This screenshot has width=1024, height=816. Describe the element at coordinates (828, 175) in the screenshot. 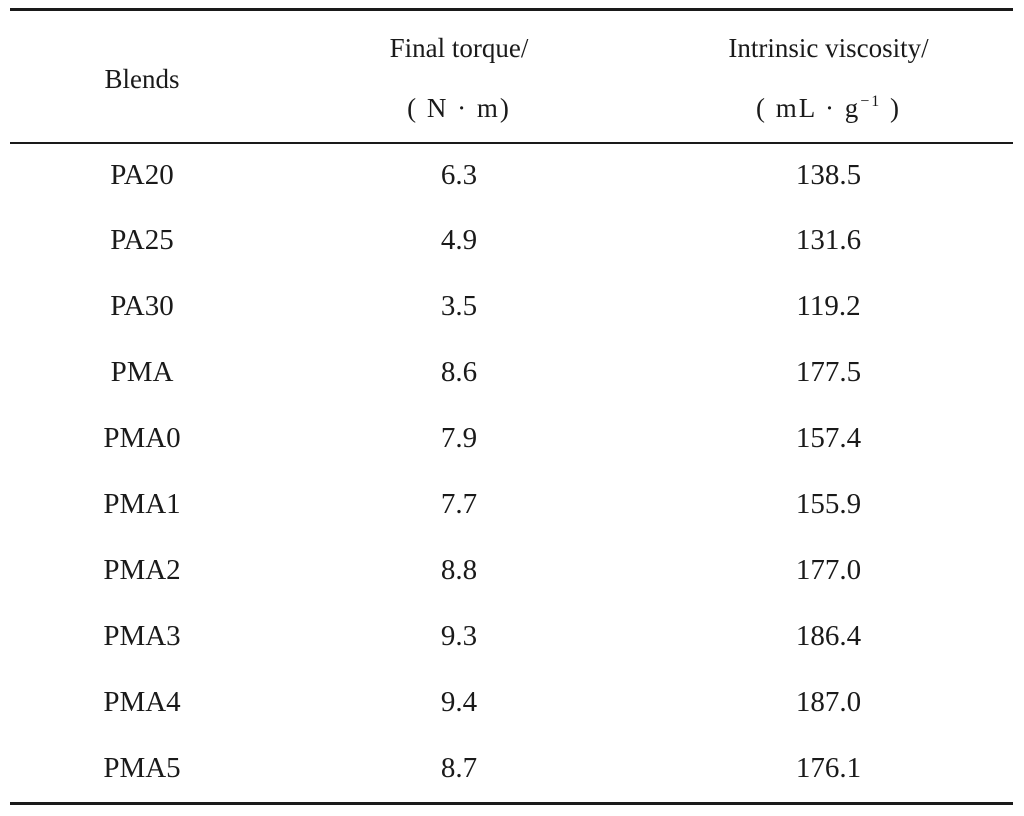

I see `cell-intrinsic-viscosity: 138.5` at that location.